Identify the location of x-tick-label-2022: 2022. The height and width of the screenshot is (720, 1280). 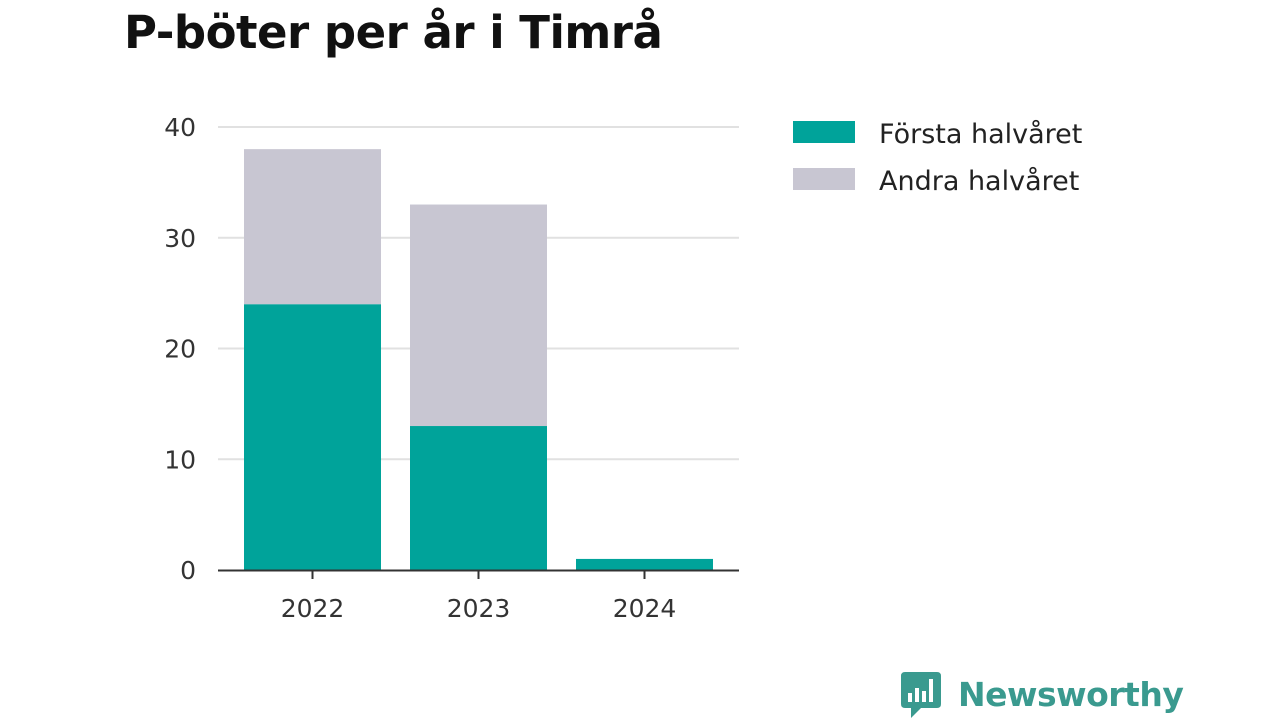
(313, 608).